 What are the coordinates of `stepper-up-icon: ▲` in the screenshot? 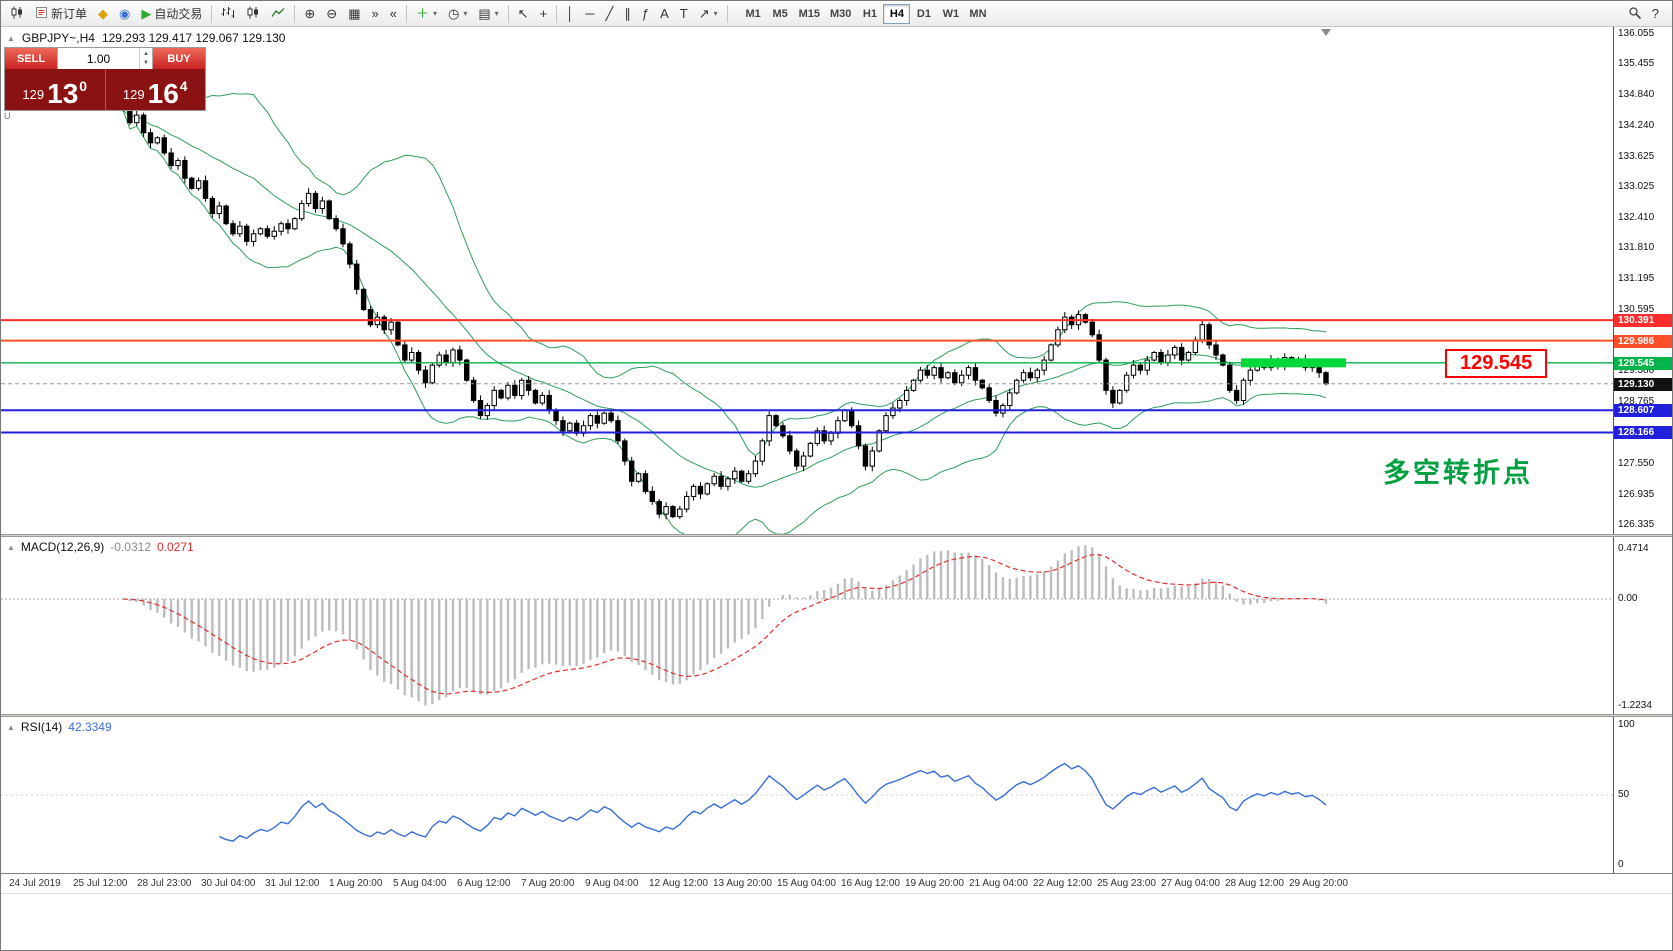 It's located at (146, 54).